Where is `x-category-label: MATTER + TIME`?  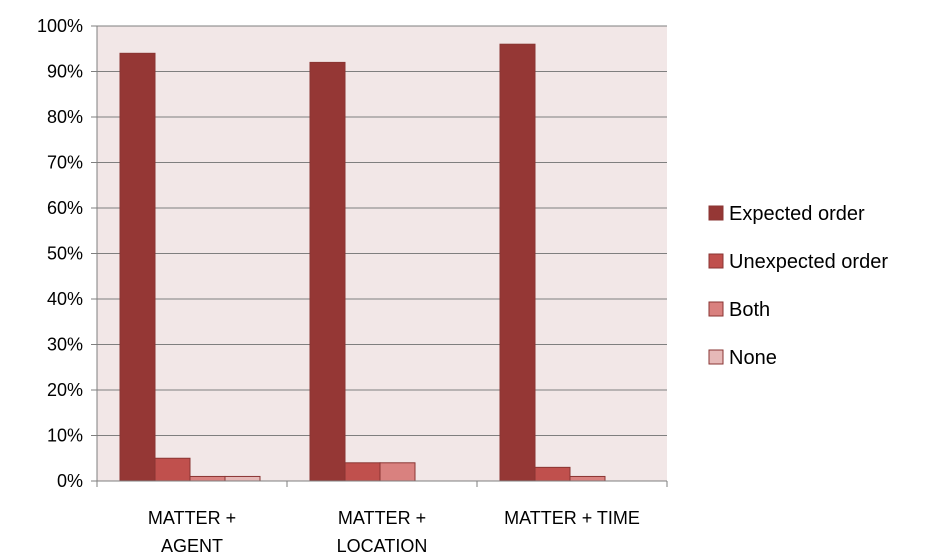 x-category-label: MATTER + TIME is located at coordinates (572, 518).